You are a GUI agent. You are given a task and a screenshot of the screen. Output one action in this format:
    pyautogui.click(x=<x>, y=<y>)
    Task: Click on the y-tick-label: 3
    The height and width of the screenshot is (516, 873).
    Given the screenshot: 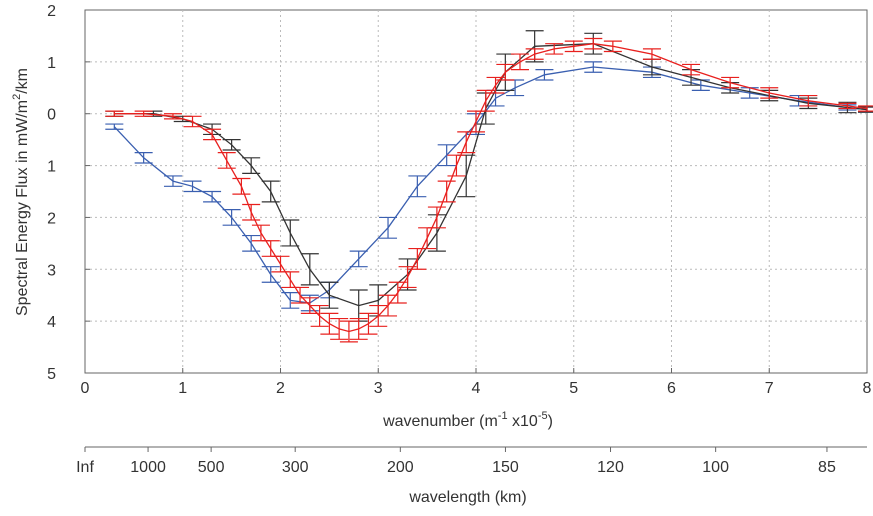 What is the action you would take?
    pyautogui.click(x=51, y=270)
    